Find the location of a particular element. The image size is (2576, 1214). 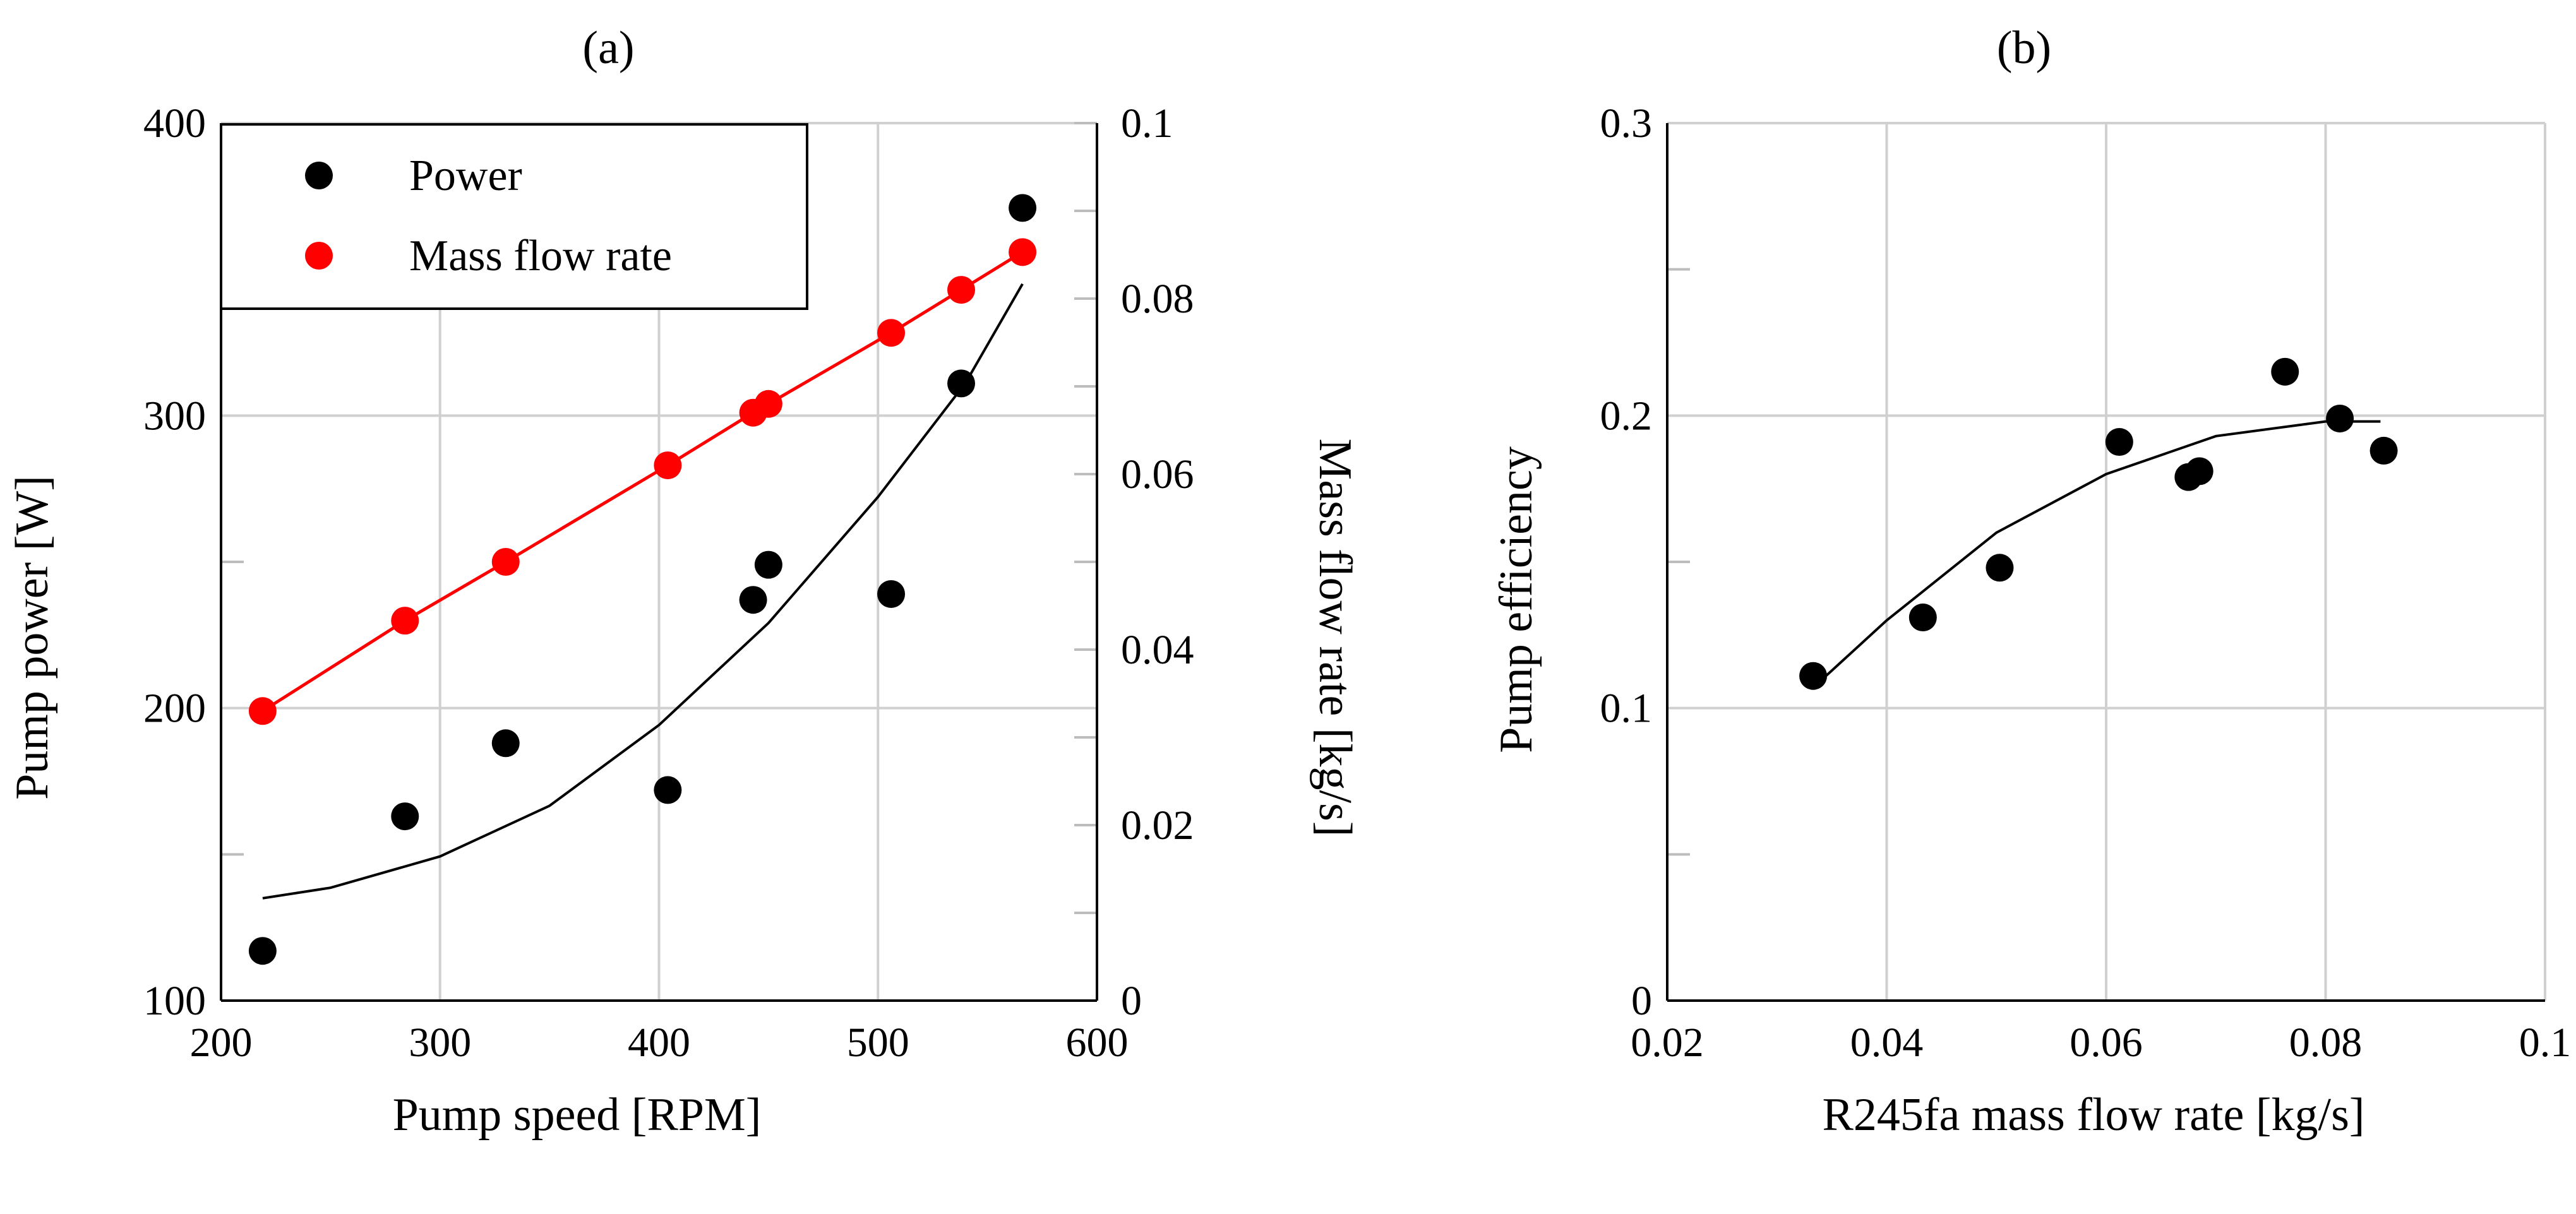

y-tick-label: 0 is located at coordinates (1641, 1001).